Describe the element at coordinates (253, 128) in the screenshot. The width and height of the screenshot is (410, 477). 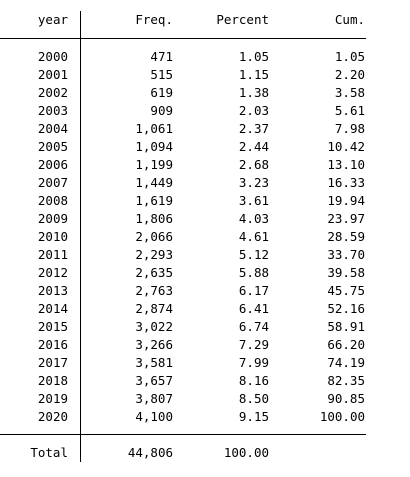
I see `cell-percent: 2.37` at that location.